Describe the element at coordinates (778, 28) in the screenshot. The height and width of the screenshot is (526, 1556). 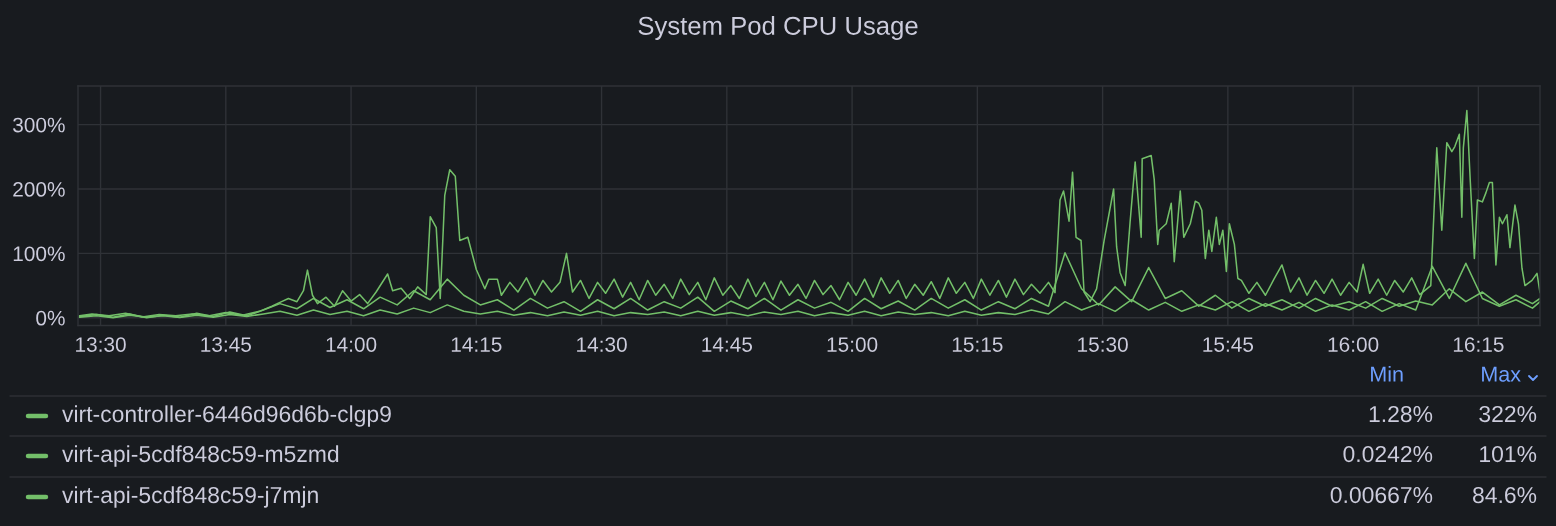
I see `chart-title: System Pod CPU Usage` at that location.